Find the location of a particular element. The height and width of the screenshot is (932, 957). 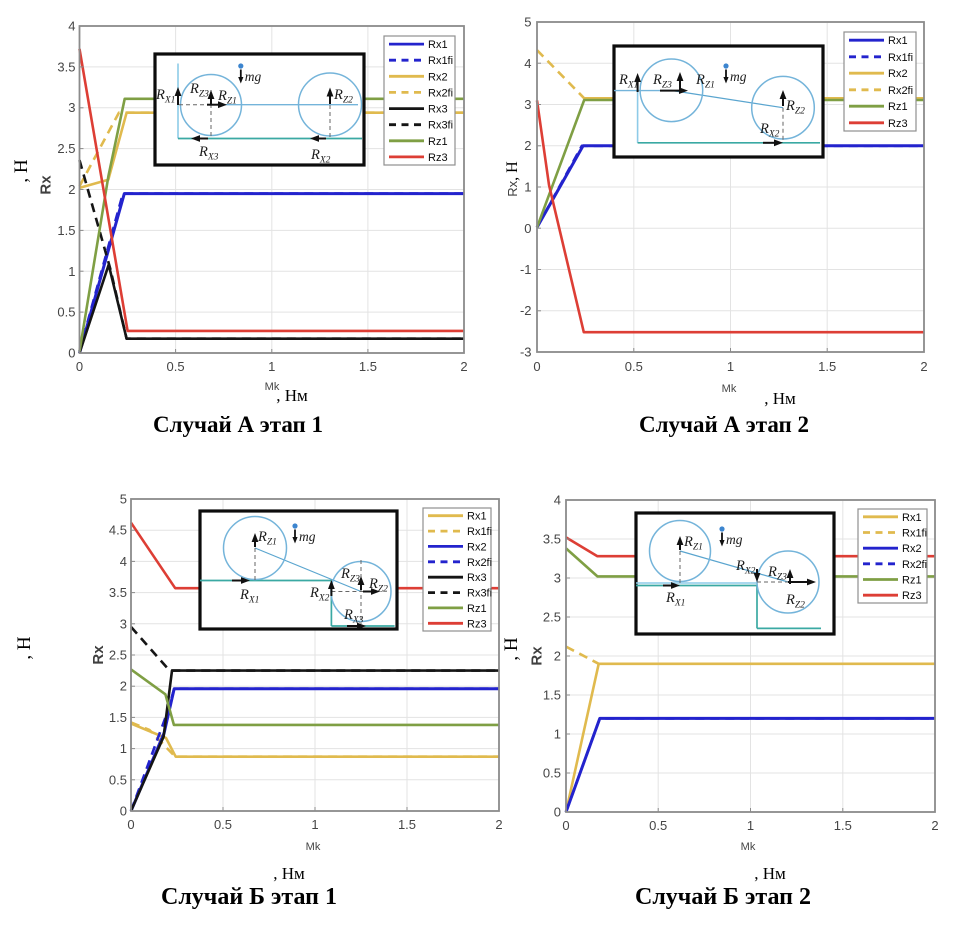

svg-text: -1 is located at coordinates (526, 269).